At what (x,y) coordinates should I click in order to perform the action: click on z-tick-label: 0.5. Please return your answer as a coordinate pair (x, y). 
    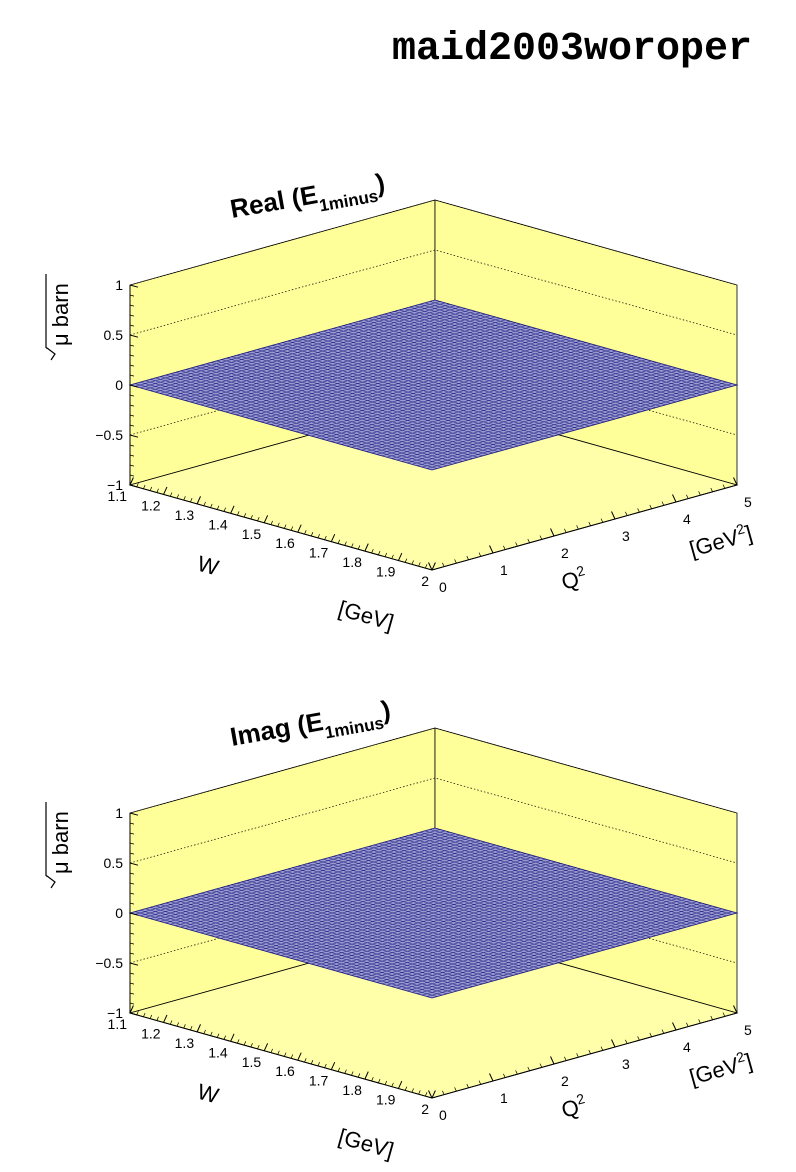
    Looking at the image, I should click on (114, 335).